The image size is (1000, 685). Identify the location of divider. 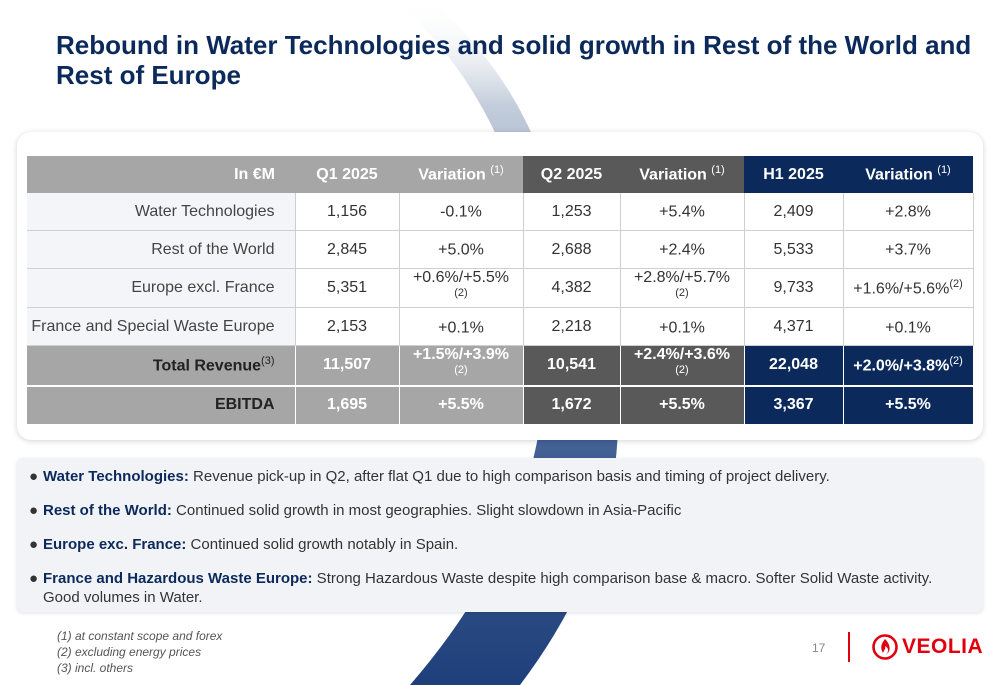
(849, 647).